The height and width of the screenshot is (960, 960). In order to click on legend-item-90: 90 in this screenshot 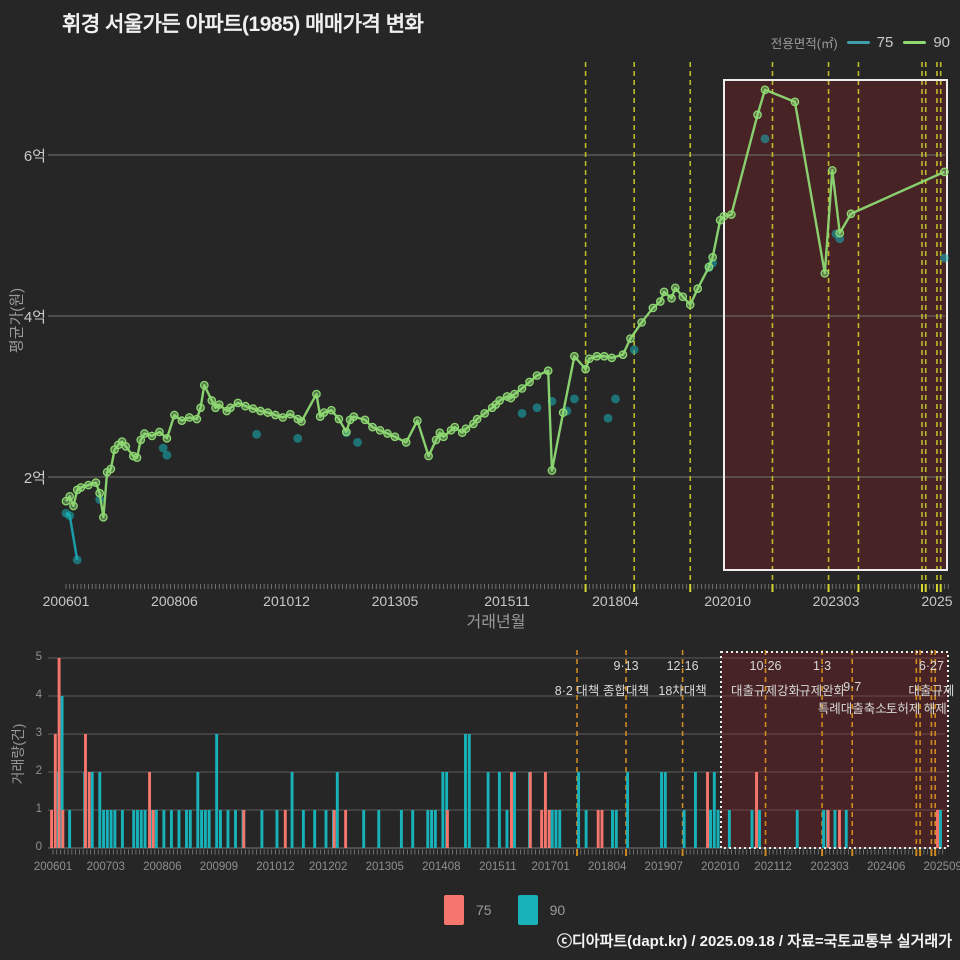, I will do `click(926, 42)`.